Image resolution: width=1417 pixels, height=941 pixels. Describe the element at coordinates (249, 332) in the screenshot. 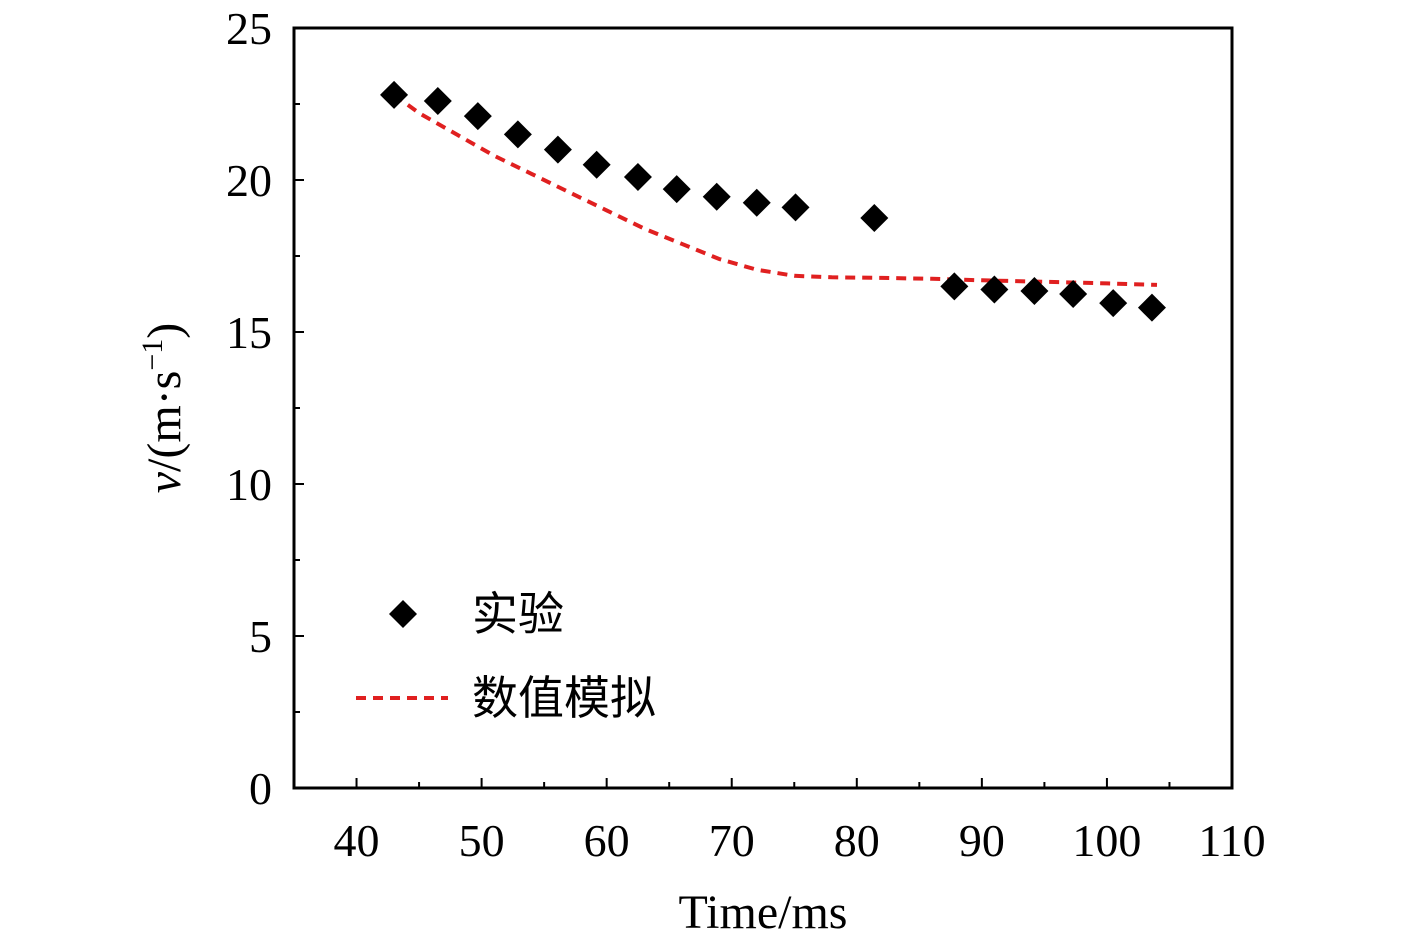

I see `y-tick-label: 15` at that location.